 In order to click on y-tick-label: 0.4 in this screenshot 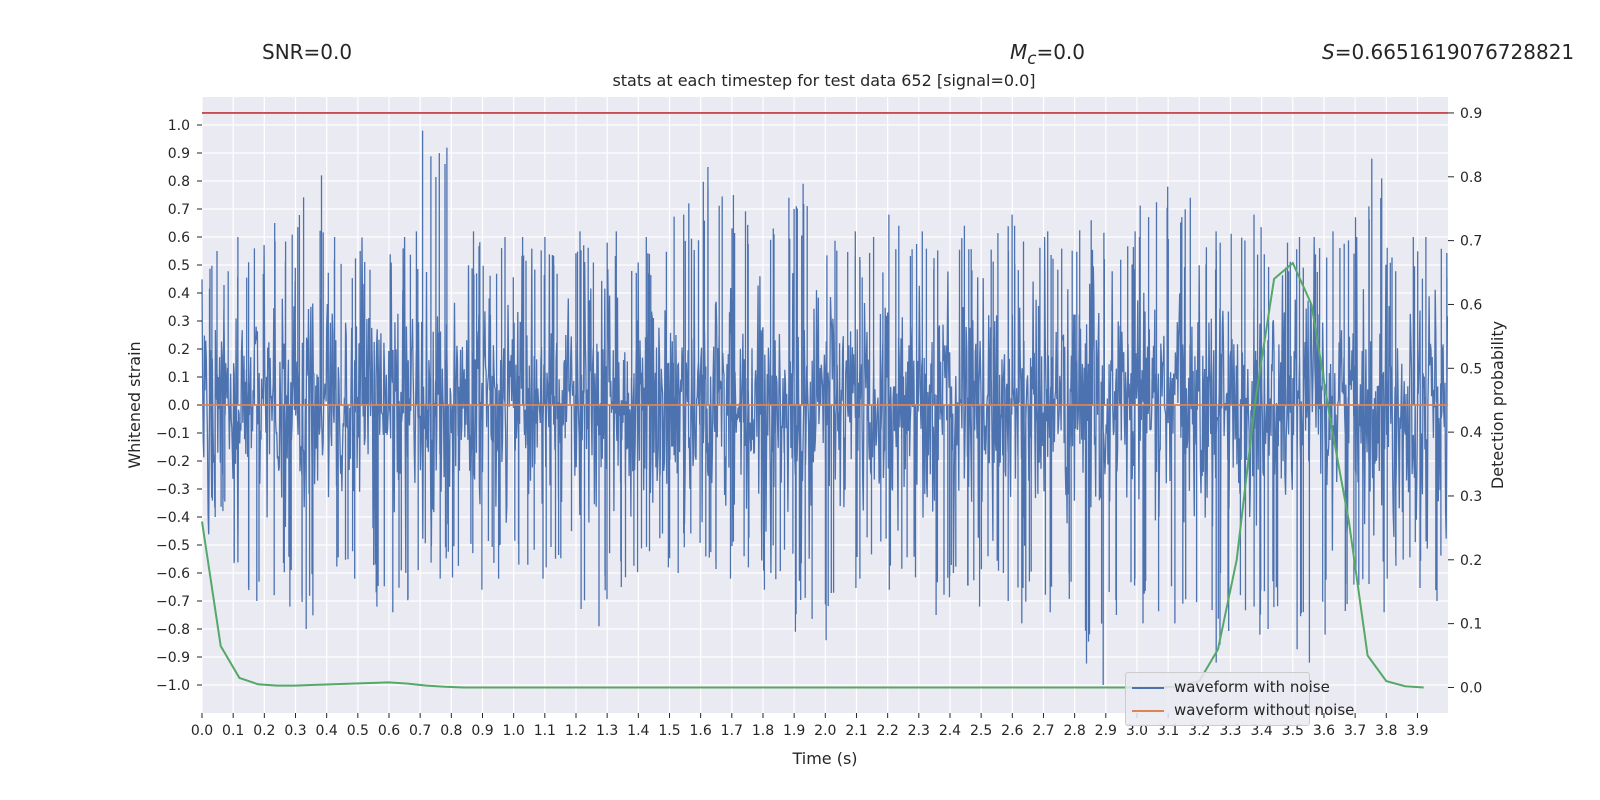, I will do `click(179, 294)`.